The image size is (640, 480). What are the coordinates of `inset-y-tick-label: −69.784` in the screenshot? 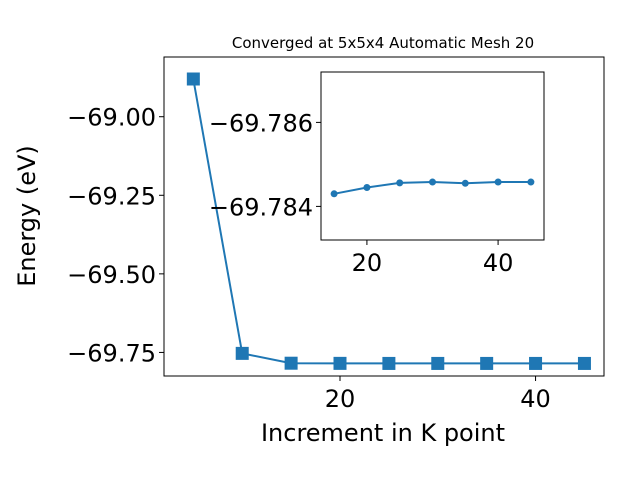 It's located at (261, 207).